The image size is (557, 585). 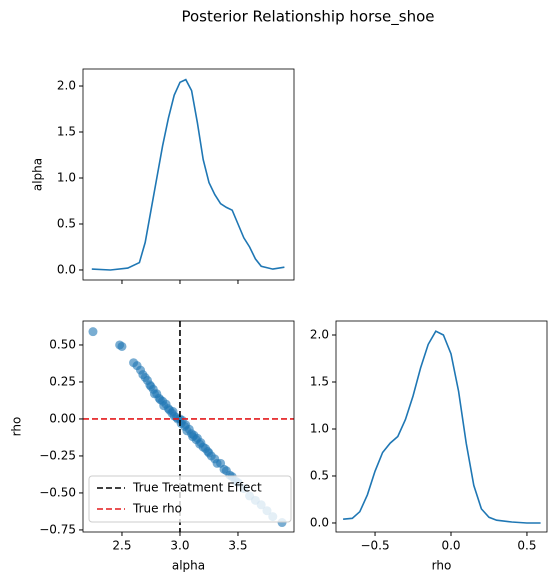 I want to click on y-tick-label: −0.25, so click(x=57, y=455).